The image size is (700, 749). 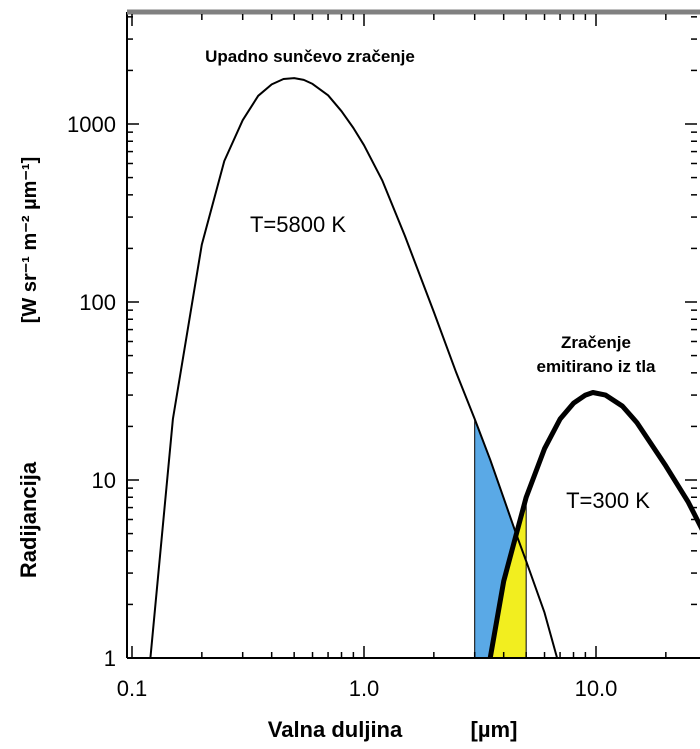 I want to click on y-tick-label: 100, so click(x=97, y=302).